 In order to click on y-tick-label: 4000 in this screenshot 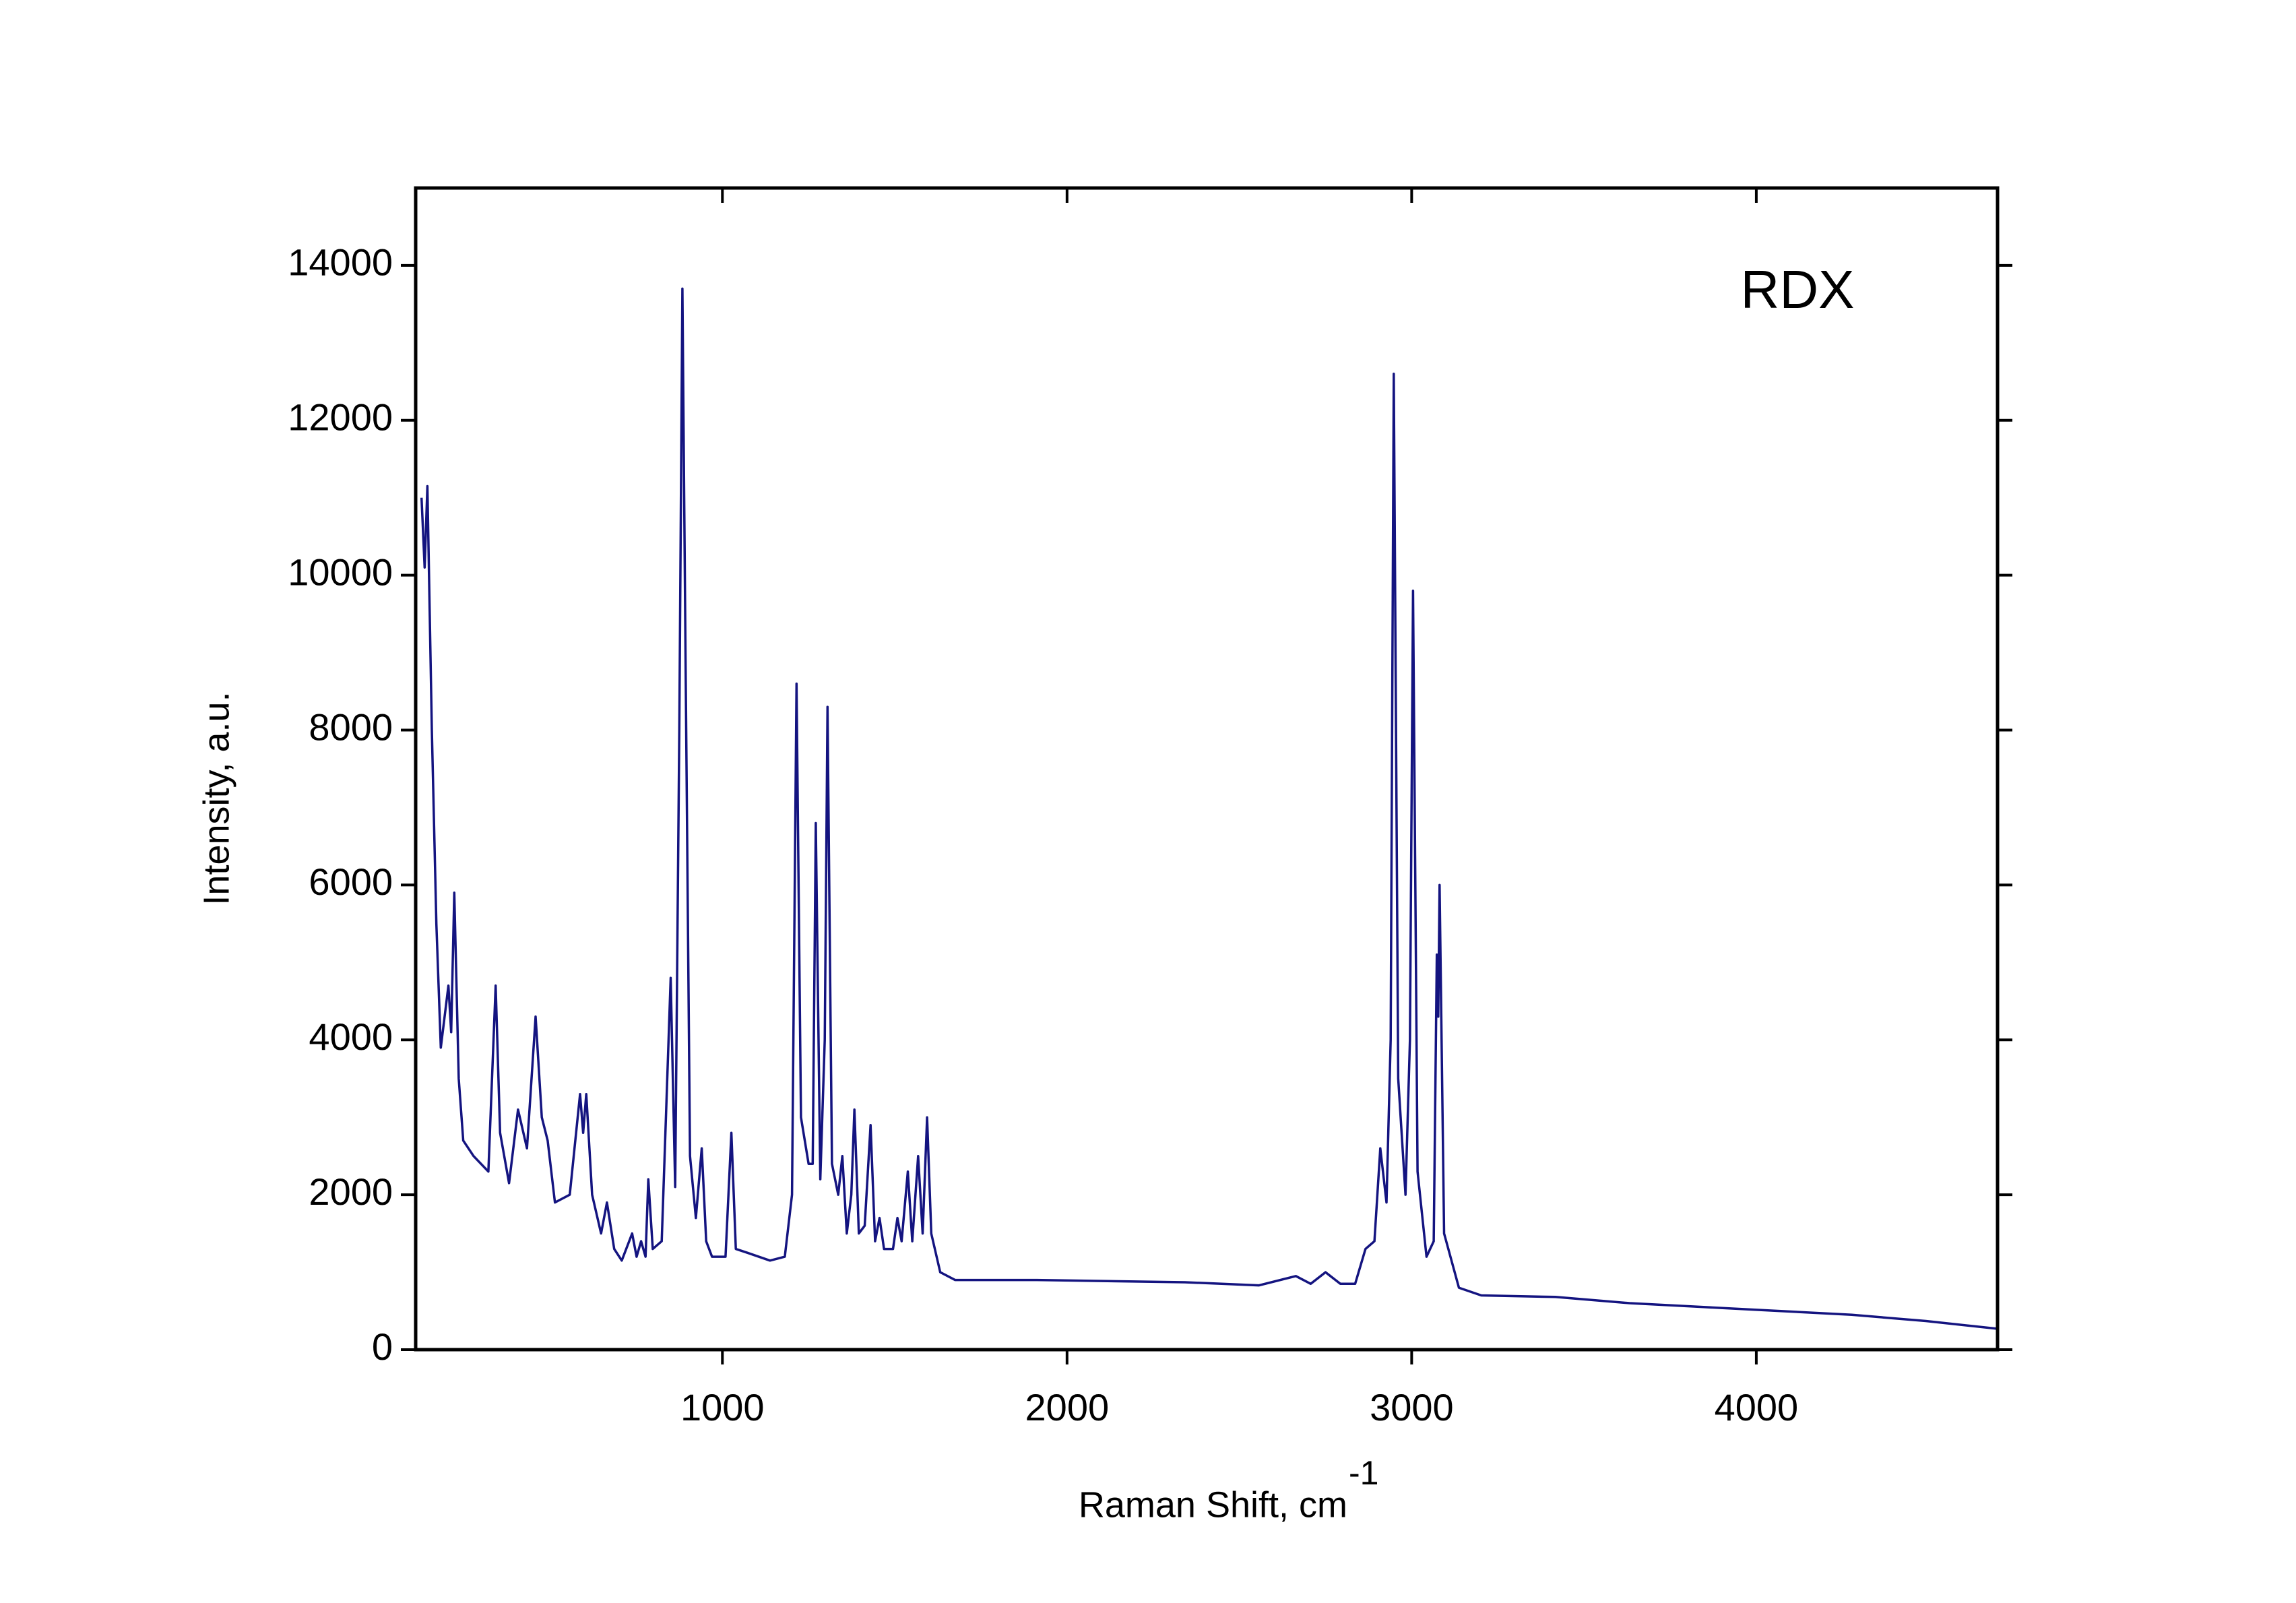, I will do `click(351, 1036)`.